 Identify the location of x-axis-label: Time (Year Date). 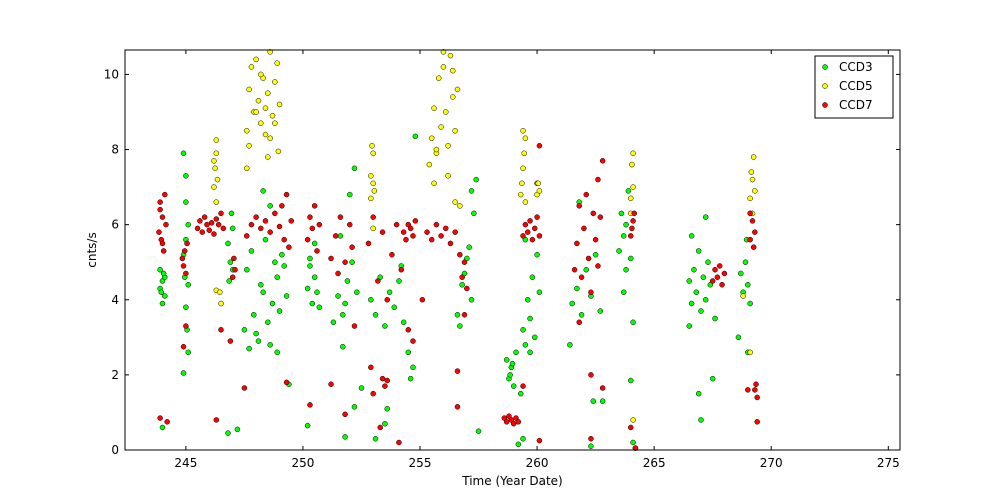
(511, 481).